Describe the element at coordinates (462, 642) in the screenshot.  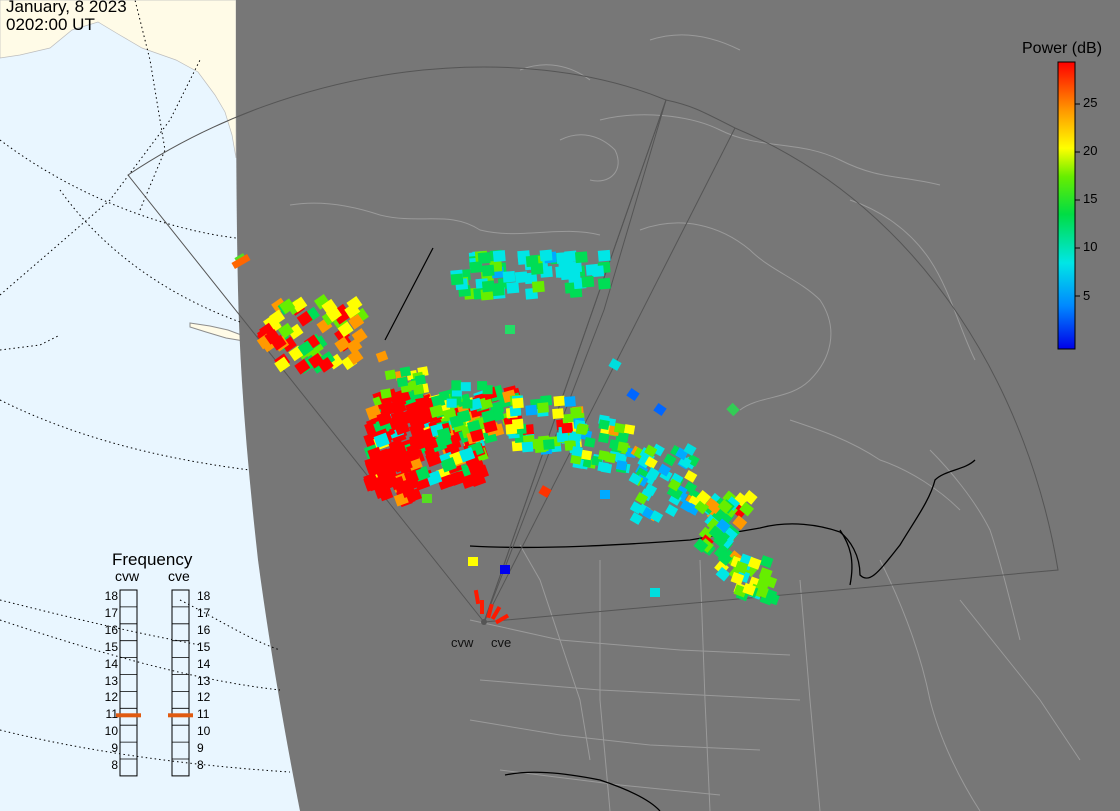
I see `site-label-cvw: cvw` at that location.